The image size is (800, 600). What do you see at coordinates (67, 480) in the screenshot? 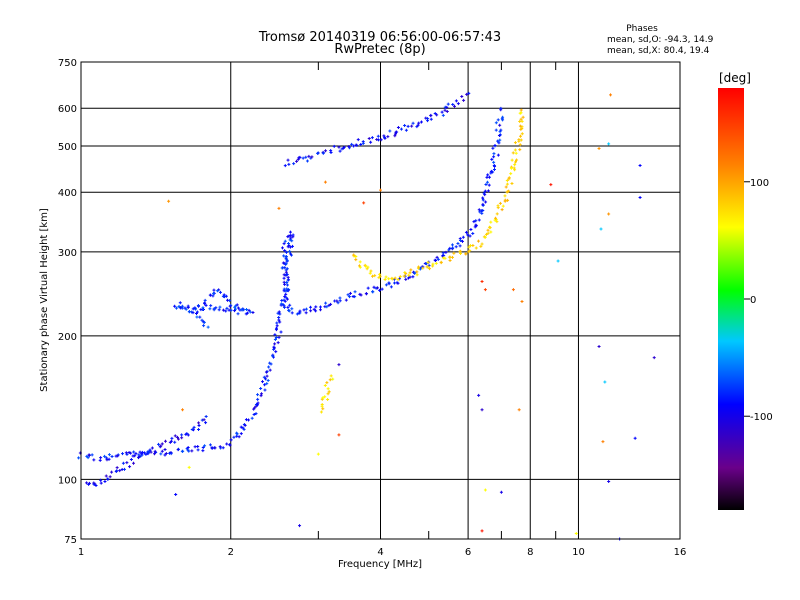
I see `y-tick-label: 100` at bounding box center [67, 480].